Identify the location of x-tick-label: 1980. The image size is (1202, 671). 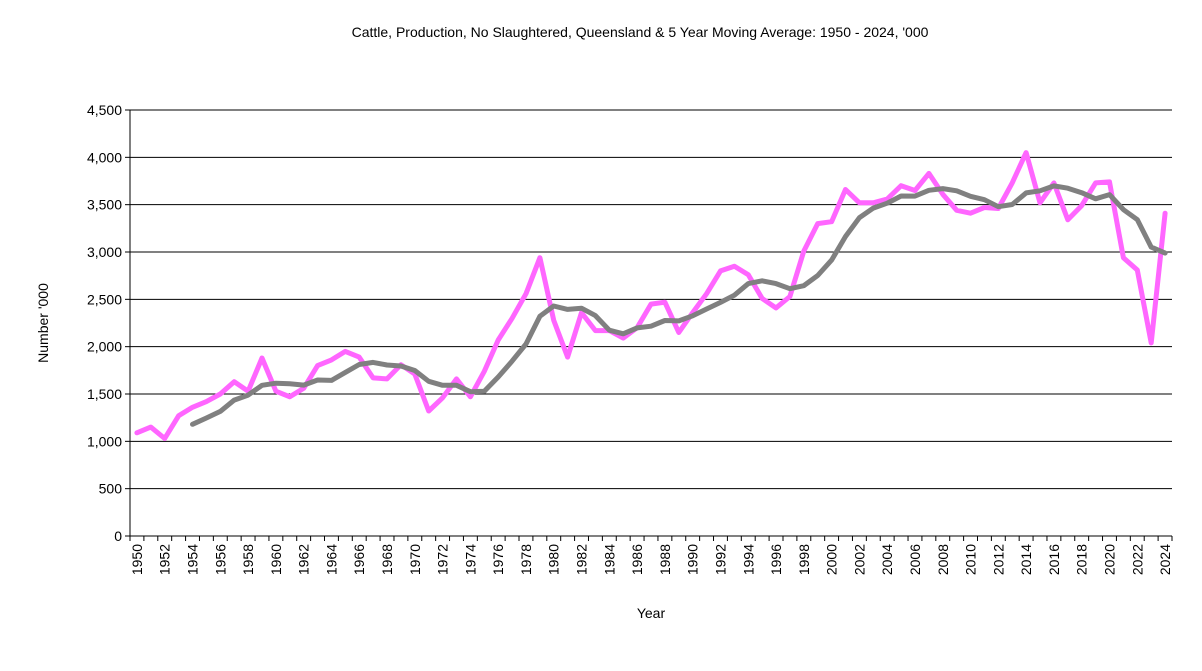
(554, 559).